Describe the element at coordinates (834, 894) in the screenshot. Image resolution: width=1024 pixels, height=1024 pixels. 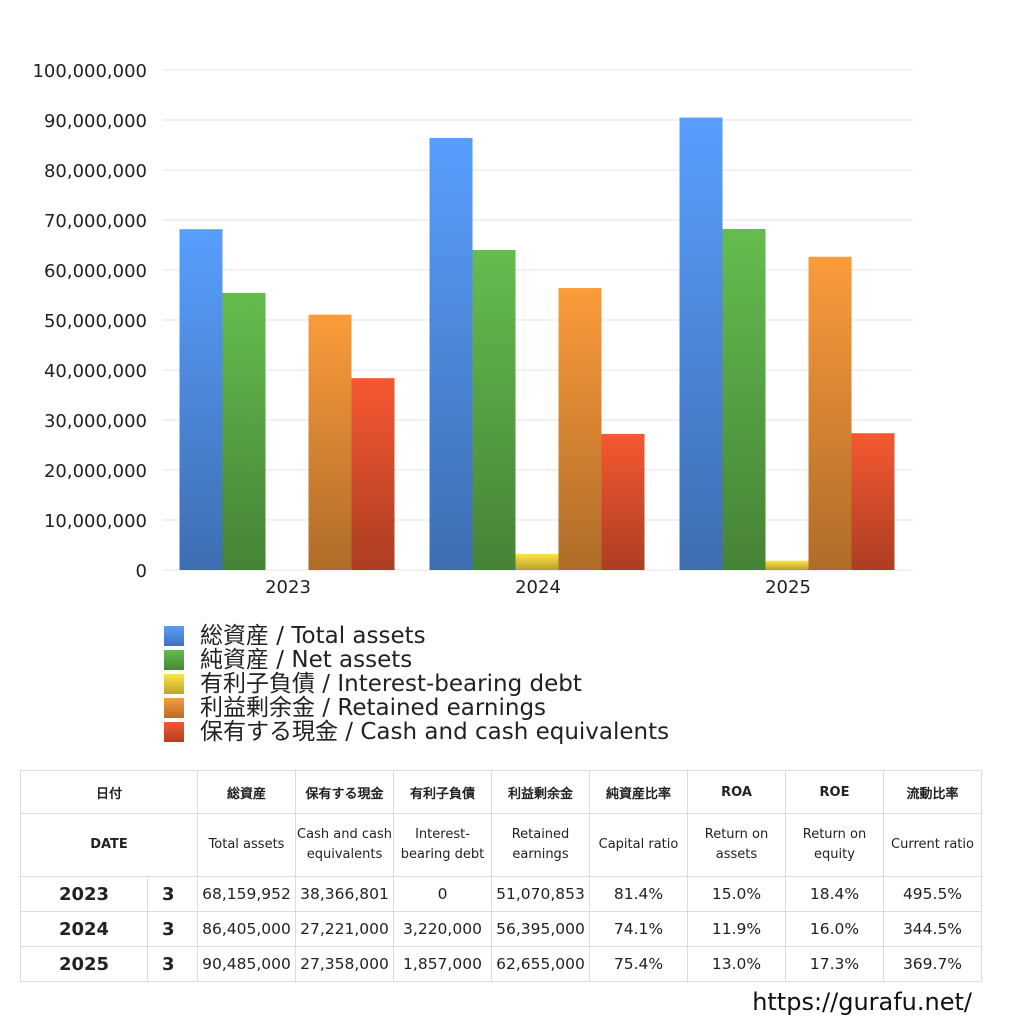
I see `cell-roe: 18.4%` at that location.